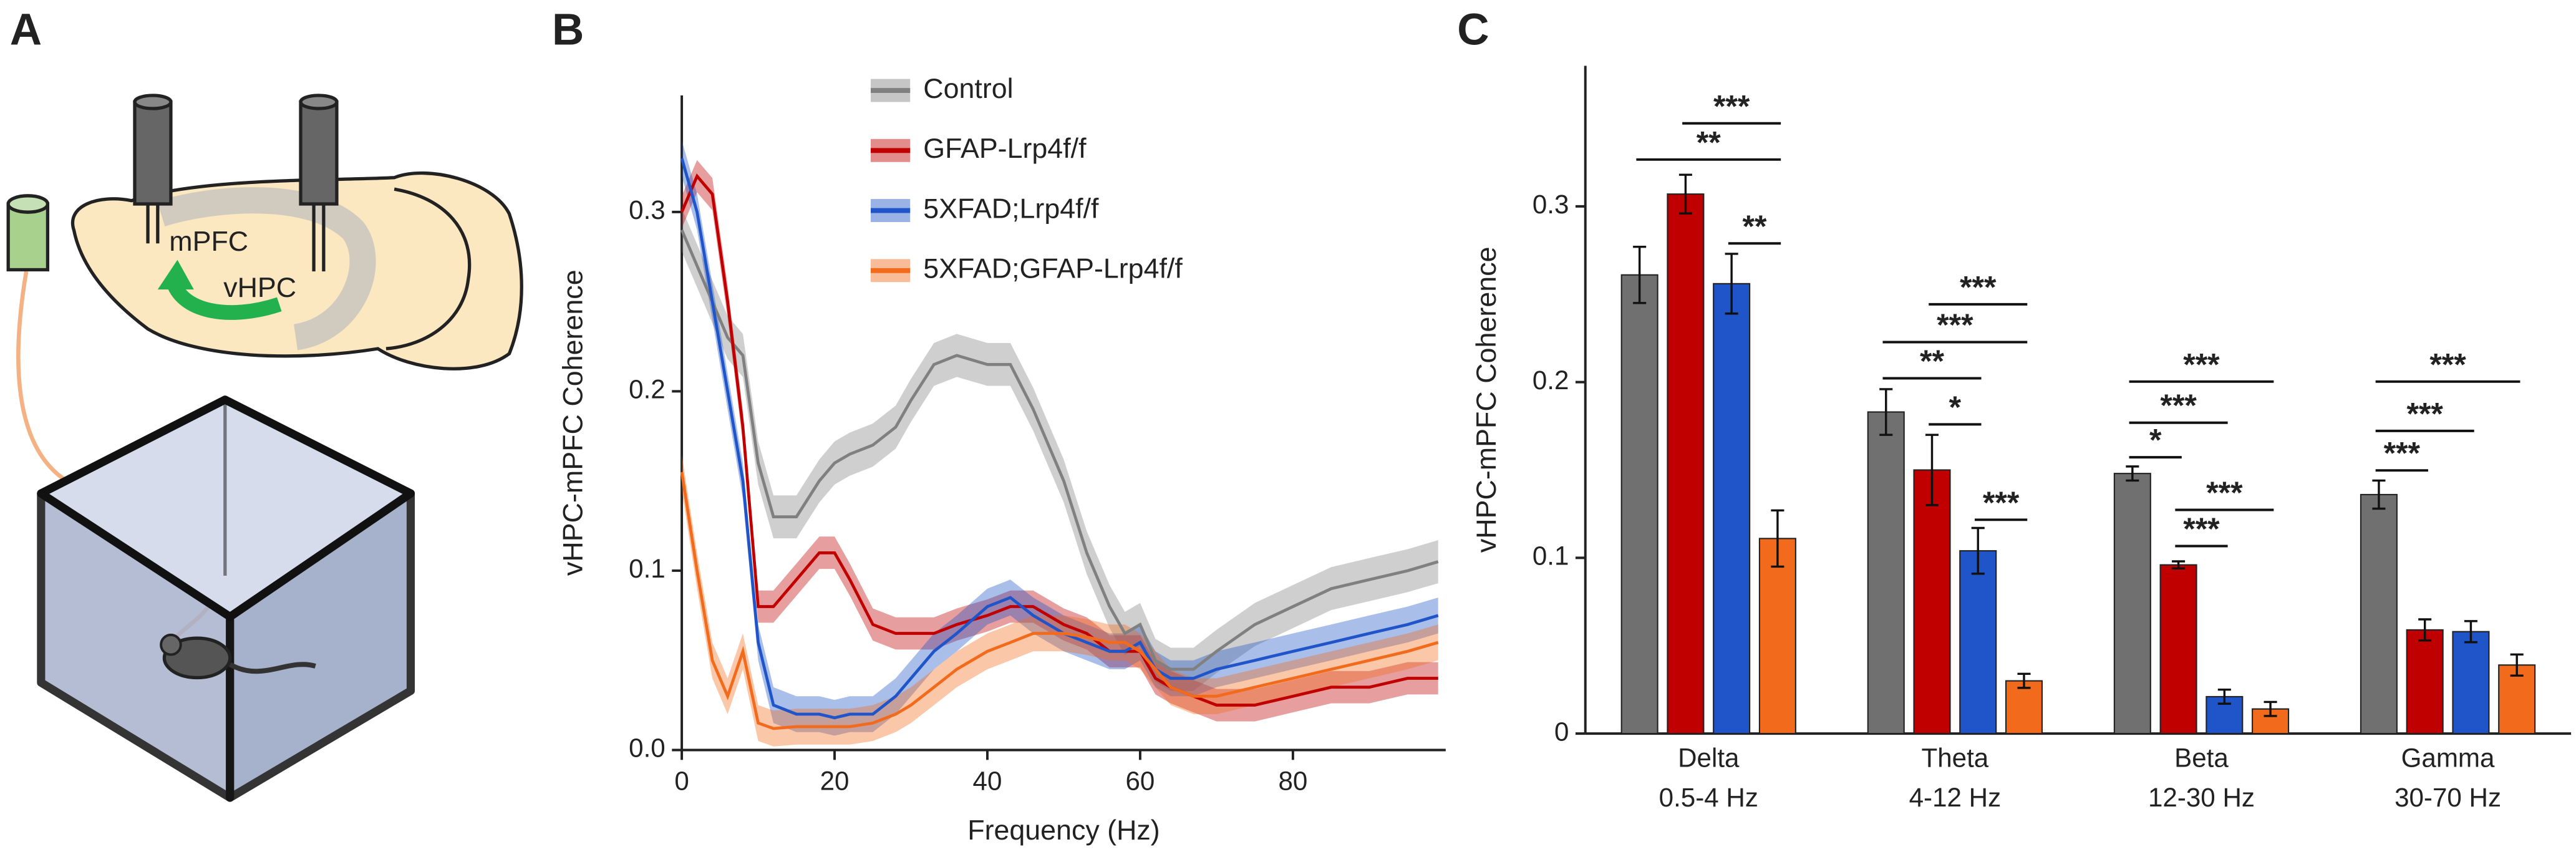  Describe the element at coordinates (2447, 797) in the screenshot. I see `x-tick-sublabel: 30-70 Hz` at that location.